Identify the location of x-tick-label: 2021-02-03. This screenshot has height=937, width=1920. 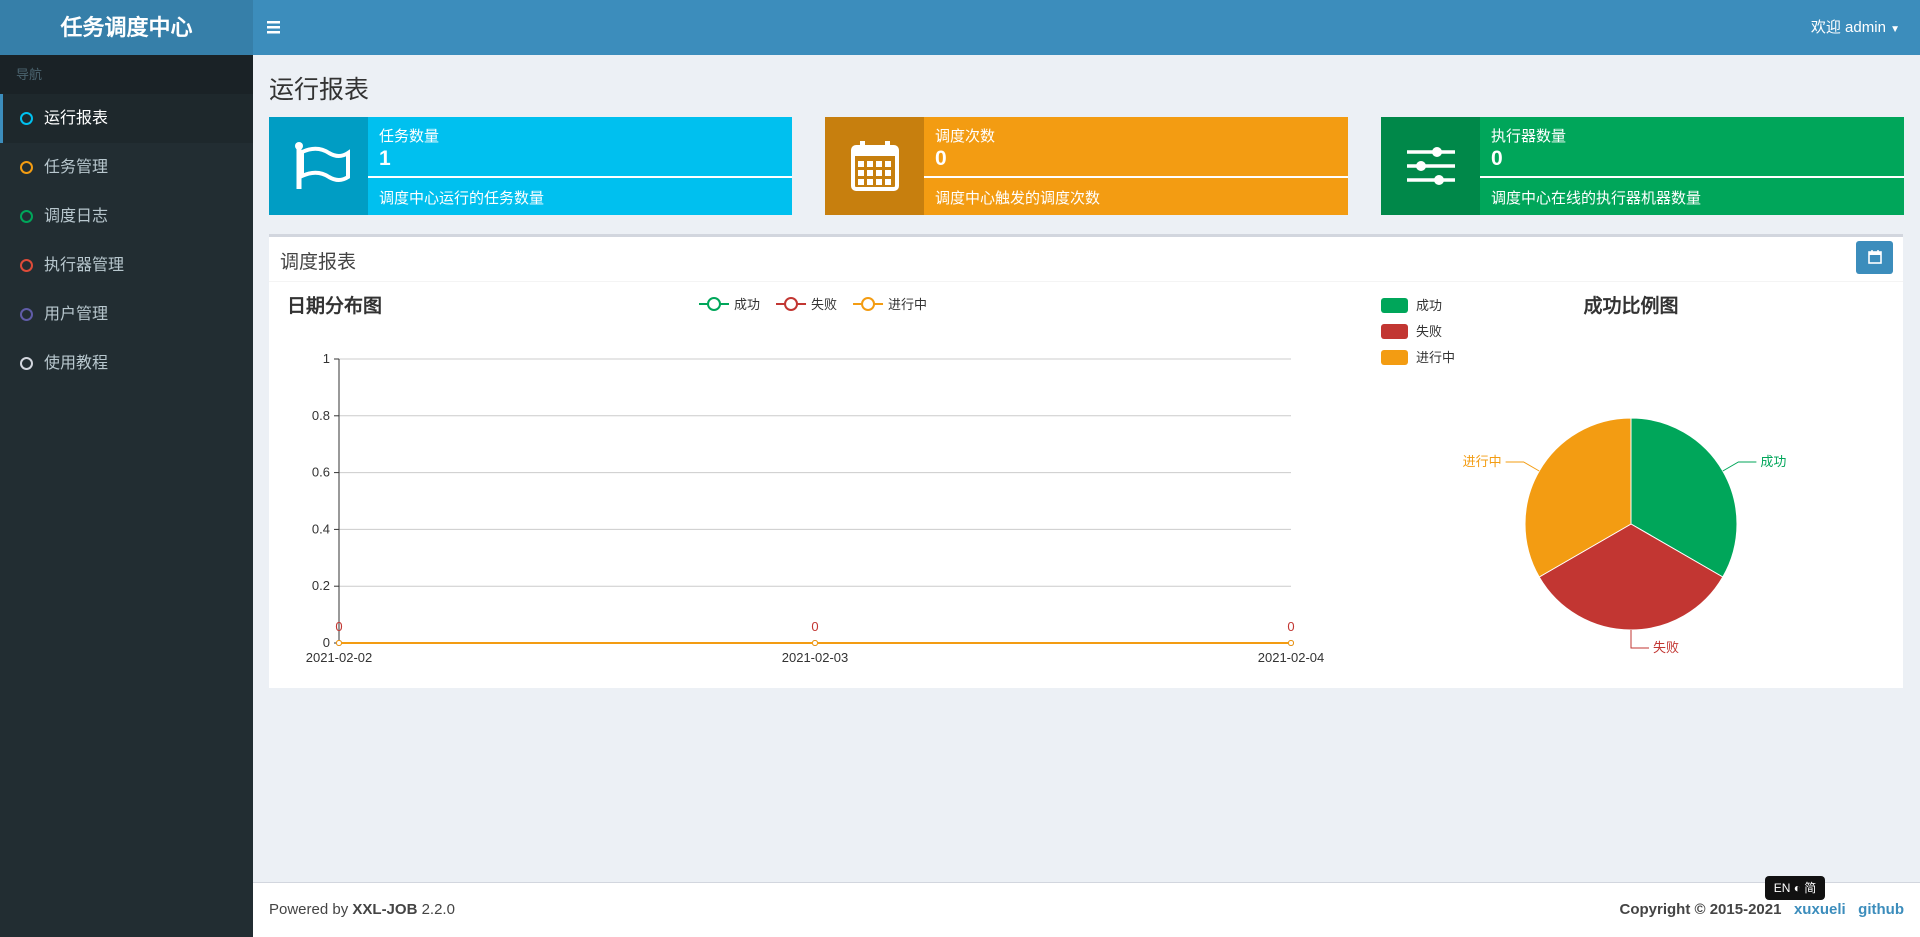
(815, 657).